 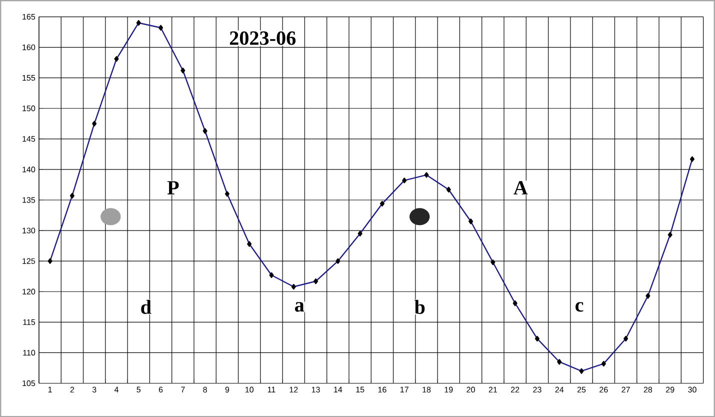 I want to click on x-tick-label: 24, so click(x=559, y=389).